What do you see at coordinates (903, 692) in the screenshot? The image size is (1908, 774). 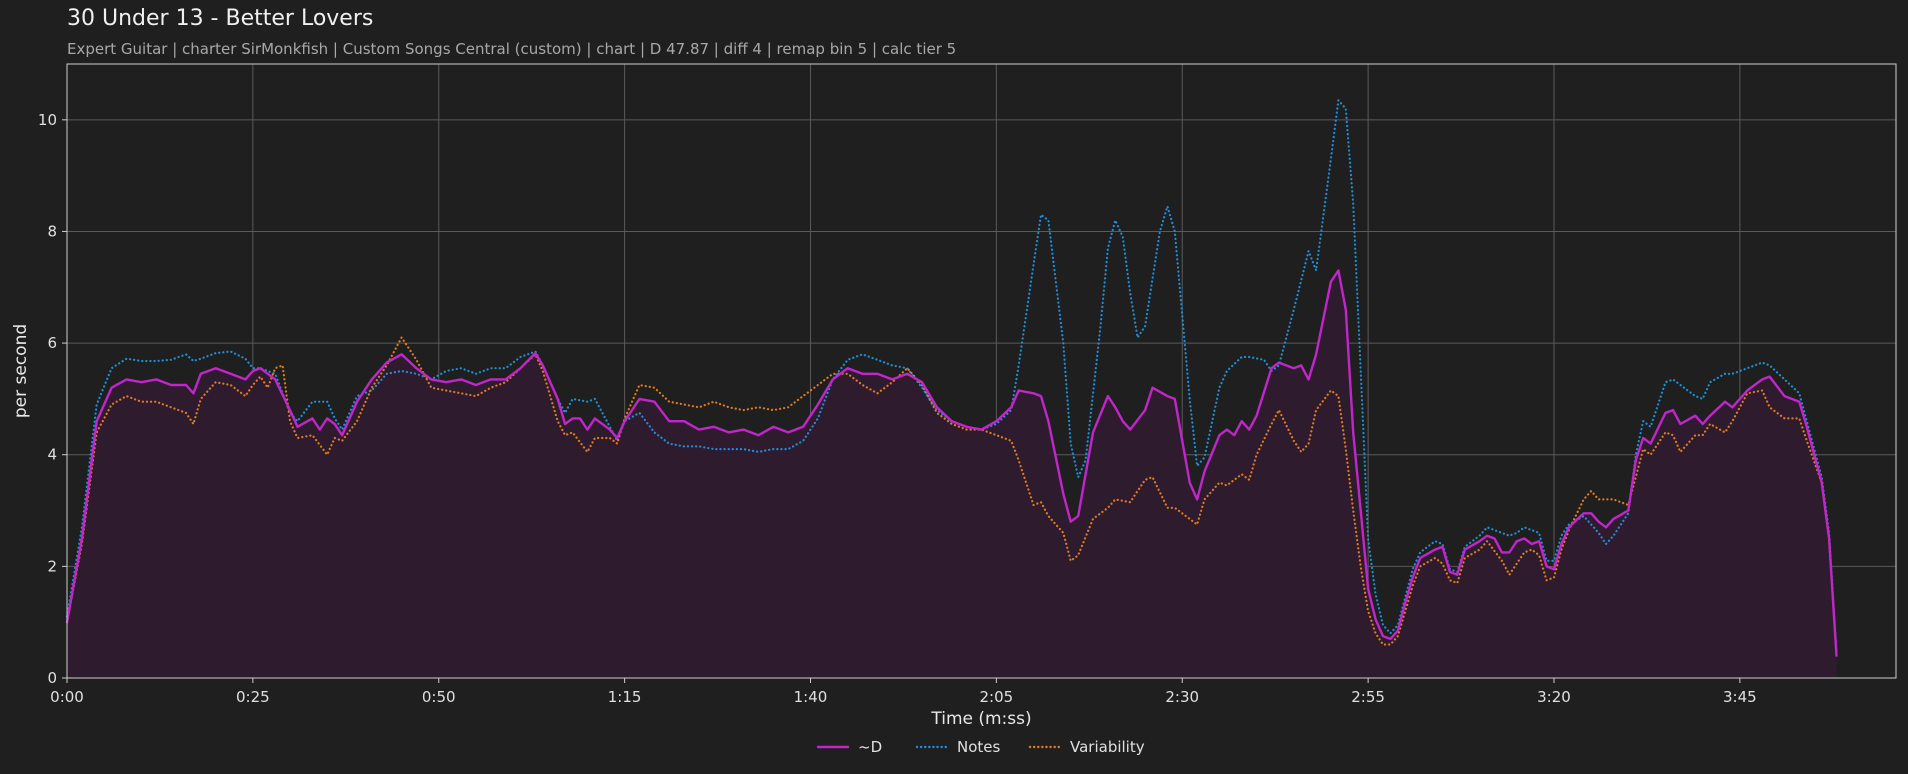 I see `x-axis-ticks: 0:00 0:25 0:50 1:15 1:40 2:05 2:30 2:55 3:20 3:45` at bounding box center [903, 692].